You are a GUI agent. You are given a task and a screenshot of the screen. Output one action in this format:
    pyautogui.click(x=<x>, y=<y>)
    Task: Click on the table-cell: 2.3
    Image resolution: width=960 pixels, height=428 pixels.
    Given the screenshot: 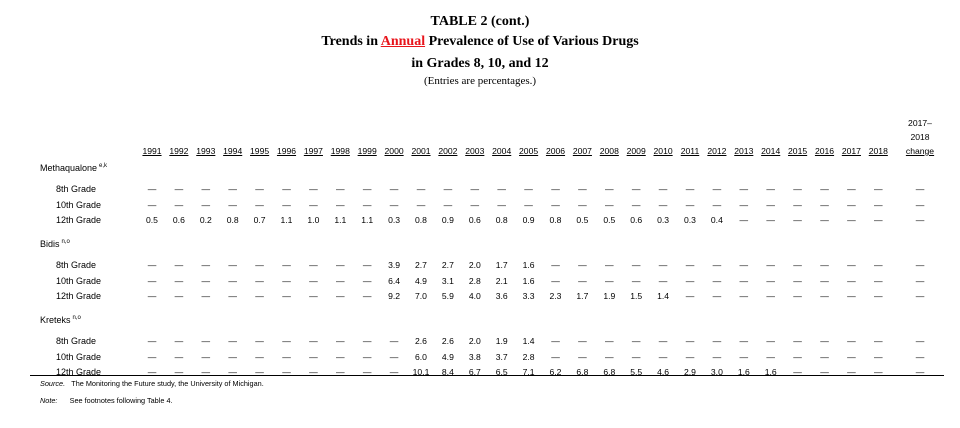 What is the action you would take?
    pyautogui.click(x=555, y=296)
    